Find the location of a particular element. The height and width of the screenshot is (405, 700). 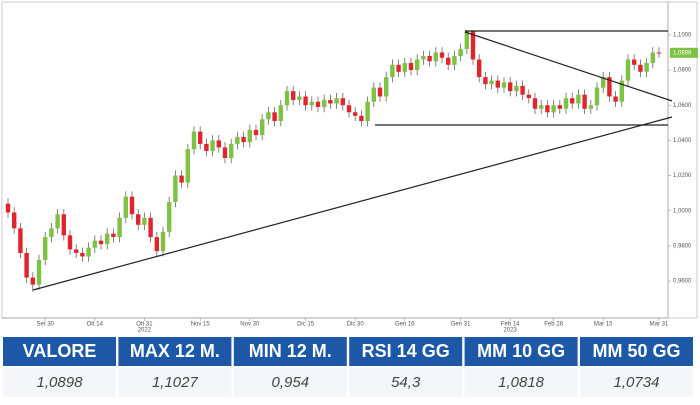

x-tick-label: Mar 15 is located at coordinates (603, 325).